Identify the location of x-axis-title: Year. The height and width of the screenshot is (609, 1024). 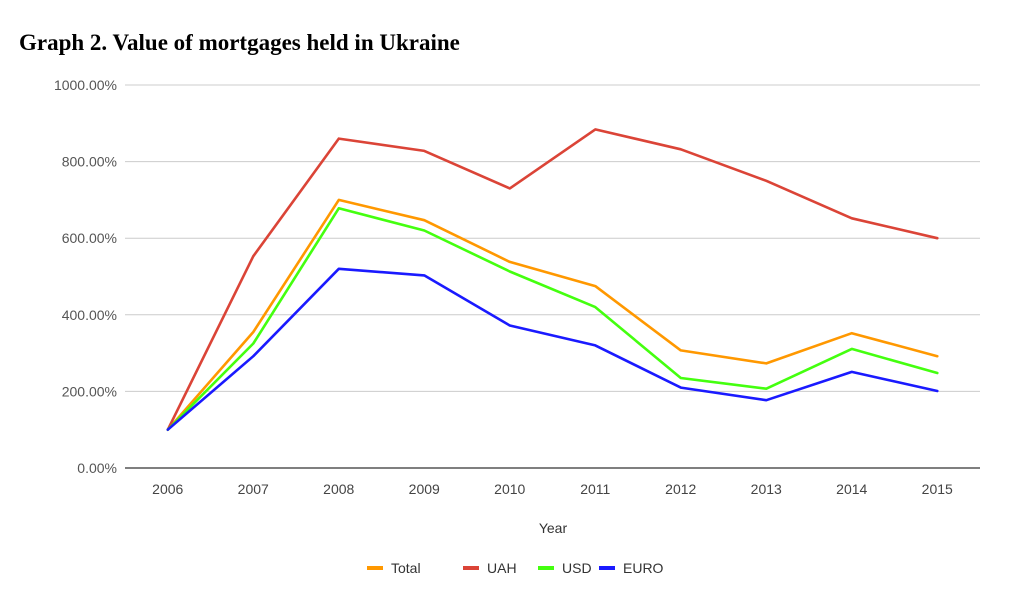
(553, 528).